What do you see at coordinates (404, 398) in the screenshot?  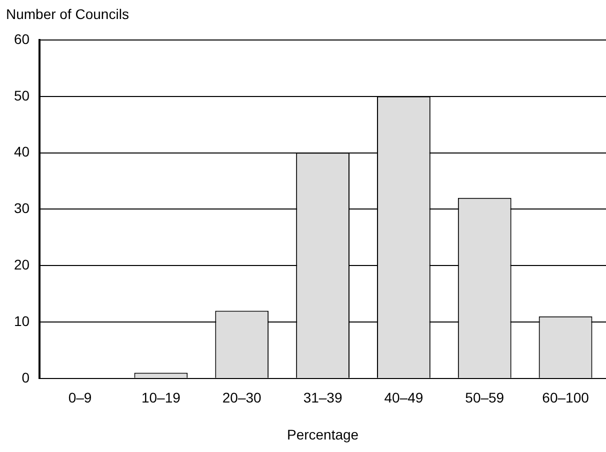 I see `x-tick-label: 40–49` at bounding box center [404, 398].